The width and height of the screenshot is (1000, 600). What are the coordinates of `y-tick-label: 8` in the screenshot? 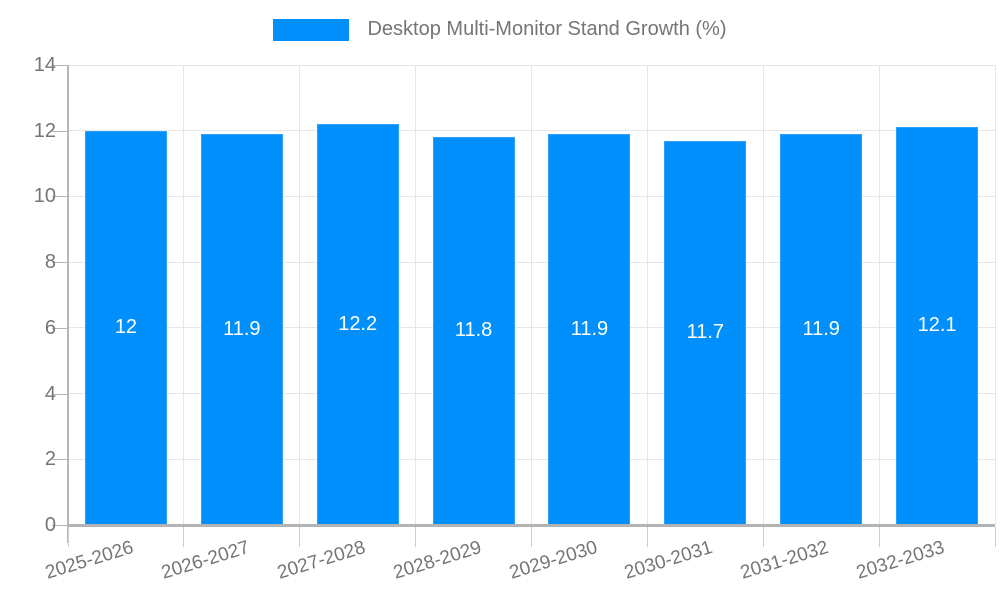 It's located at (50, 262).